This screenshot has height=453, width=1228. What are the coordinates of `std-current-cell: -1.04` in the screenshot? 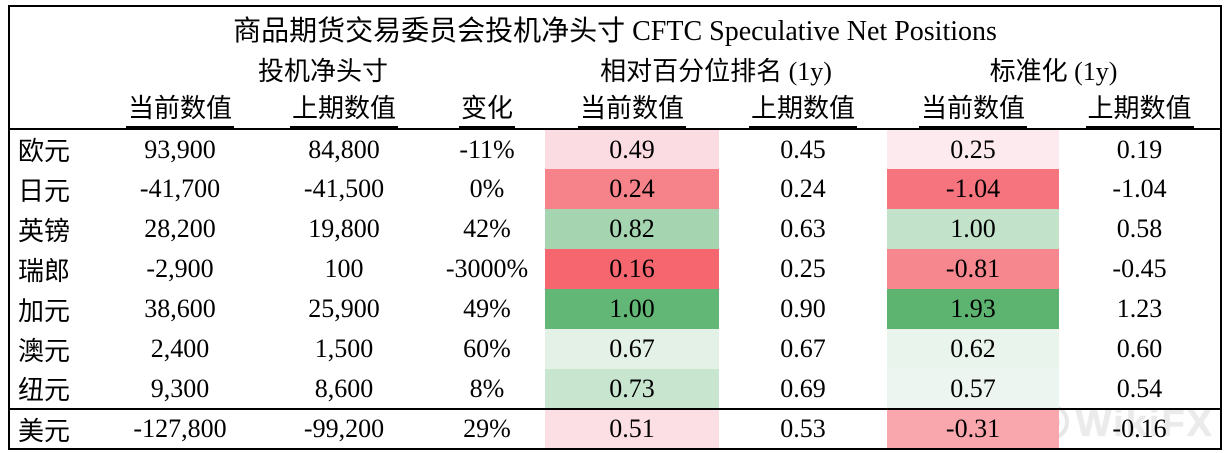 It's located at (973, 189).